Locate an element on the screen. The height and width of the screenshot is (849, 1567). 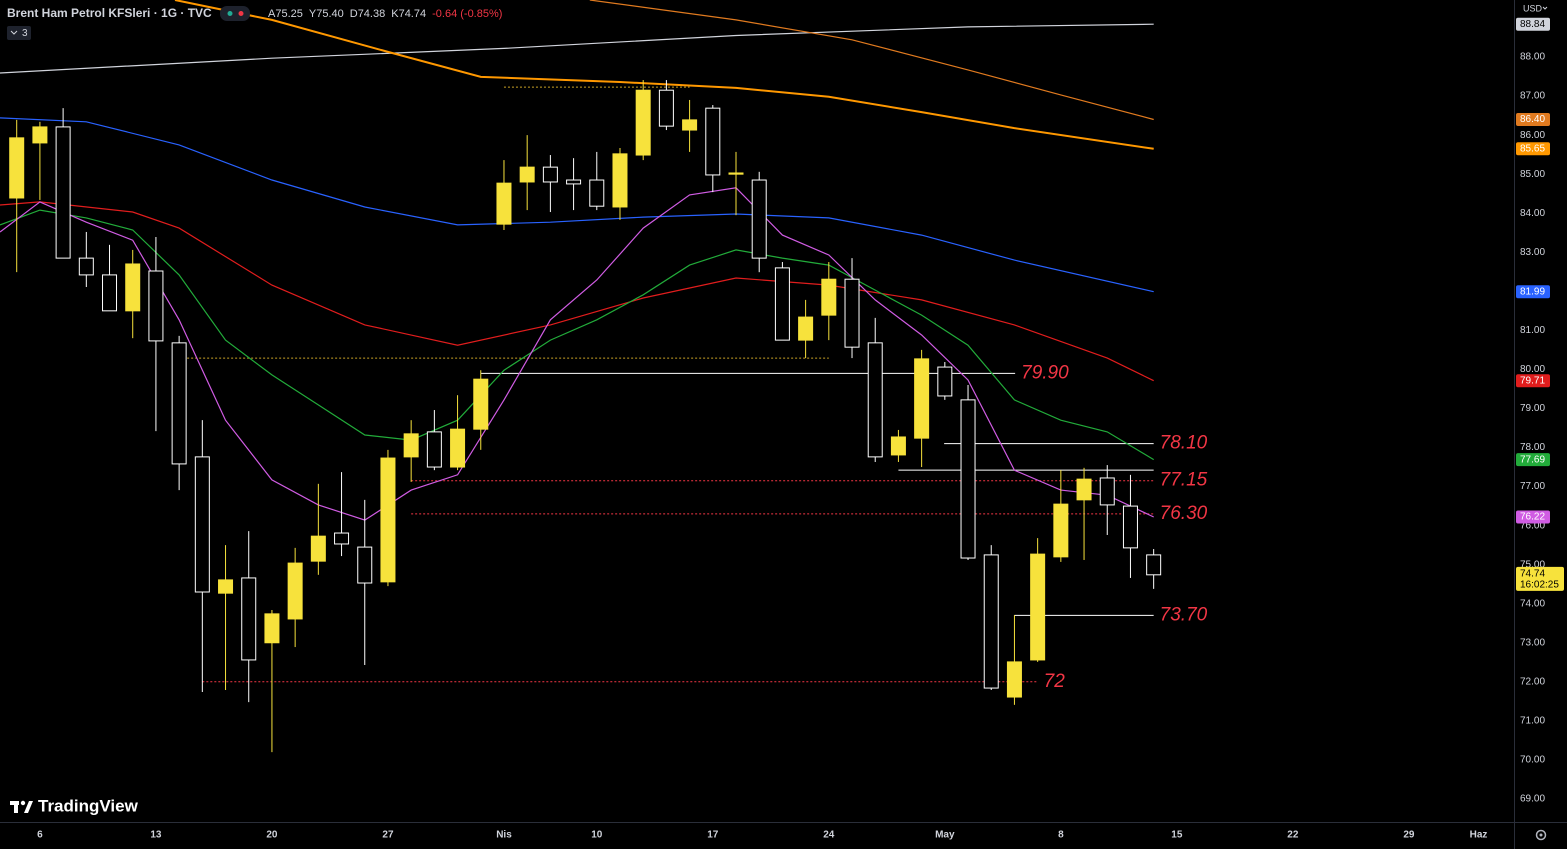
x-tick-label: Nis is located at coordinates (504, 835).